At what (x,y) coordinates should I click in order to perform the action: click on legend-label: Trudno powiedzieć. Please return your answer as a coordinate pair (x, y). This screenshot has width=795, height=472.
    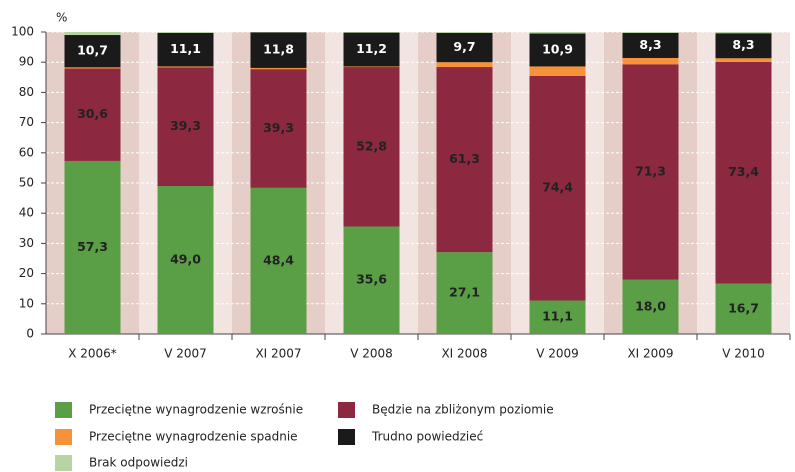
    Looking at the image, I should click on (427, 437).